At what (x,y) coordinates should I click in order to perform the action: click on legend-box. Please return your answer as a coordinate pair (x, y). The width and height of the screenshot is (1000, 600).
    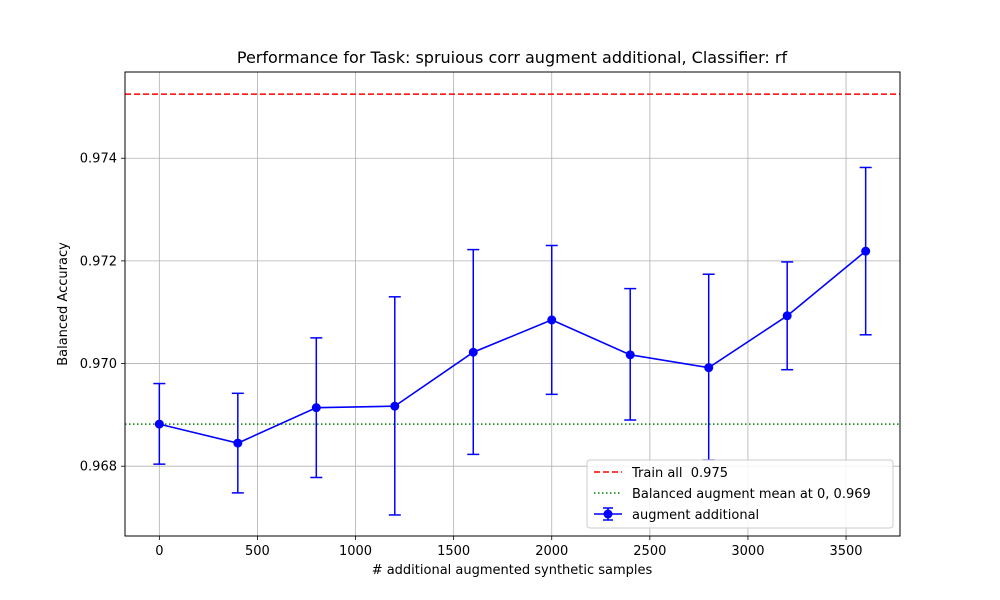
    Looking at the image, I should click on (740, 494).